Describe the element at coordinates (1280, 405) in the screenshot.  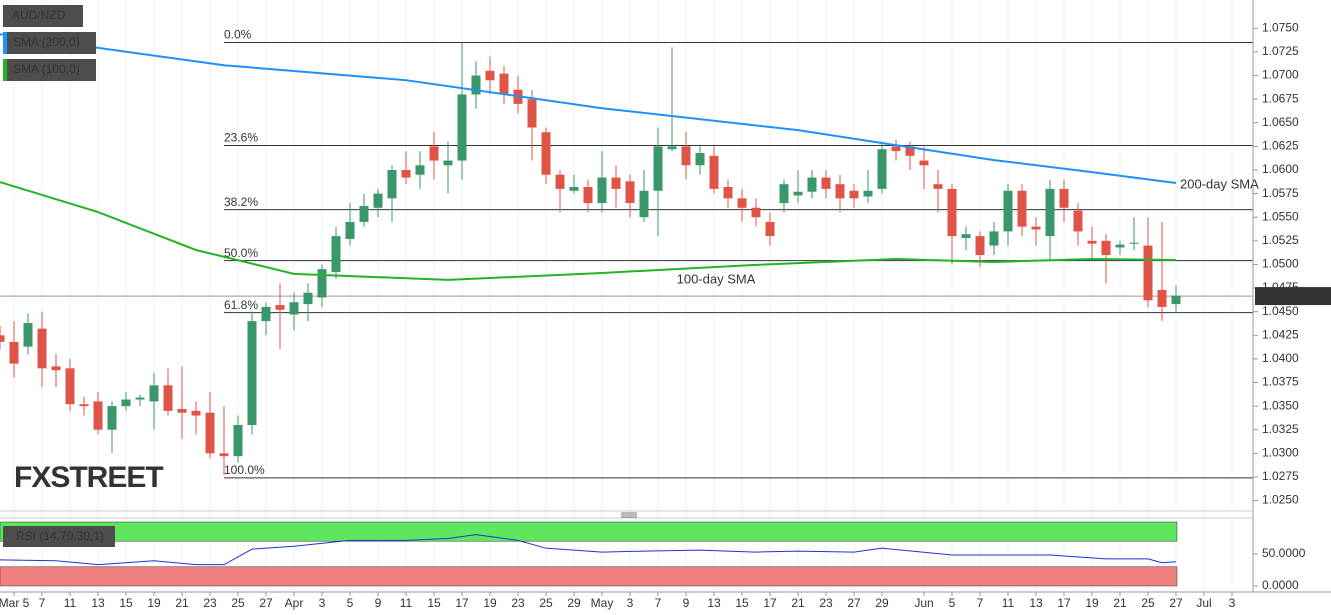
I see `y-tick-label: 1.0350` at that location.